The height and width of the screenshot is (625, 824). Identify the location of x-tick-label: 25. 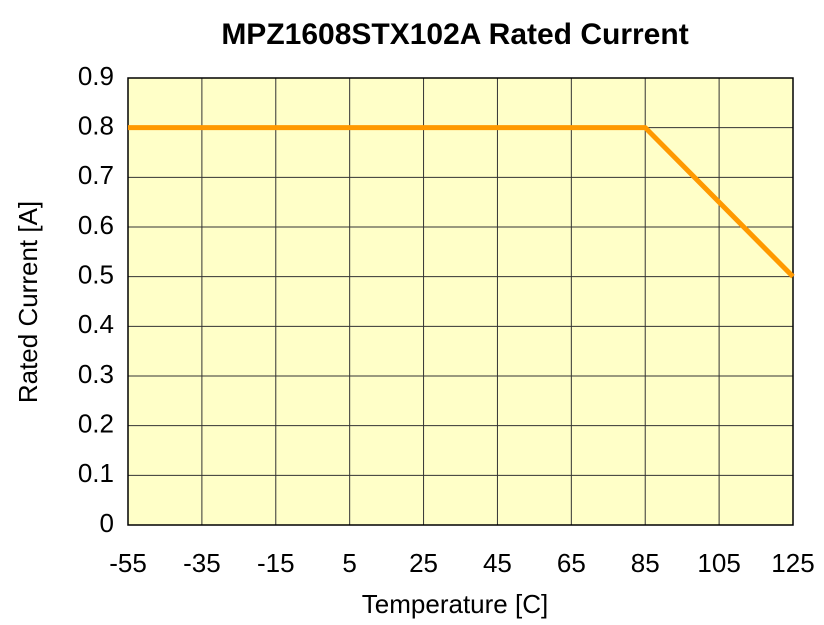
(423, 563).